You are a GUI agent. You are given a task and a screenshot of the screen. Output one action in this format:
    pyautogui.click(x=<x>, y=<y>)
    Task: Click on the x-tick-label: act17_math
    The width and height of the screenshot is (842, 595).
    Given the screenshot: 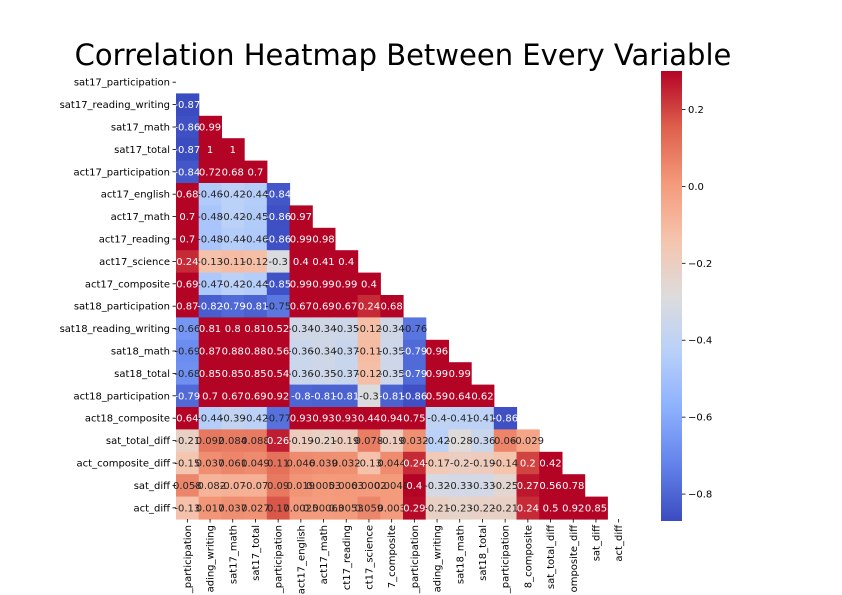 What is the action you would take?
    pyautogui.click(x=324, y=554)
    